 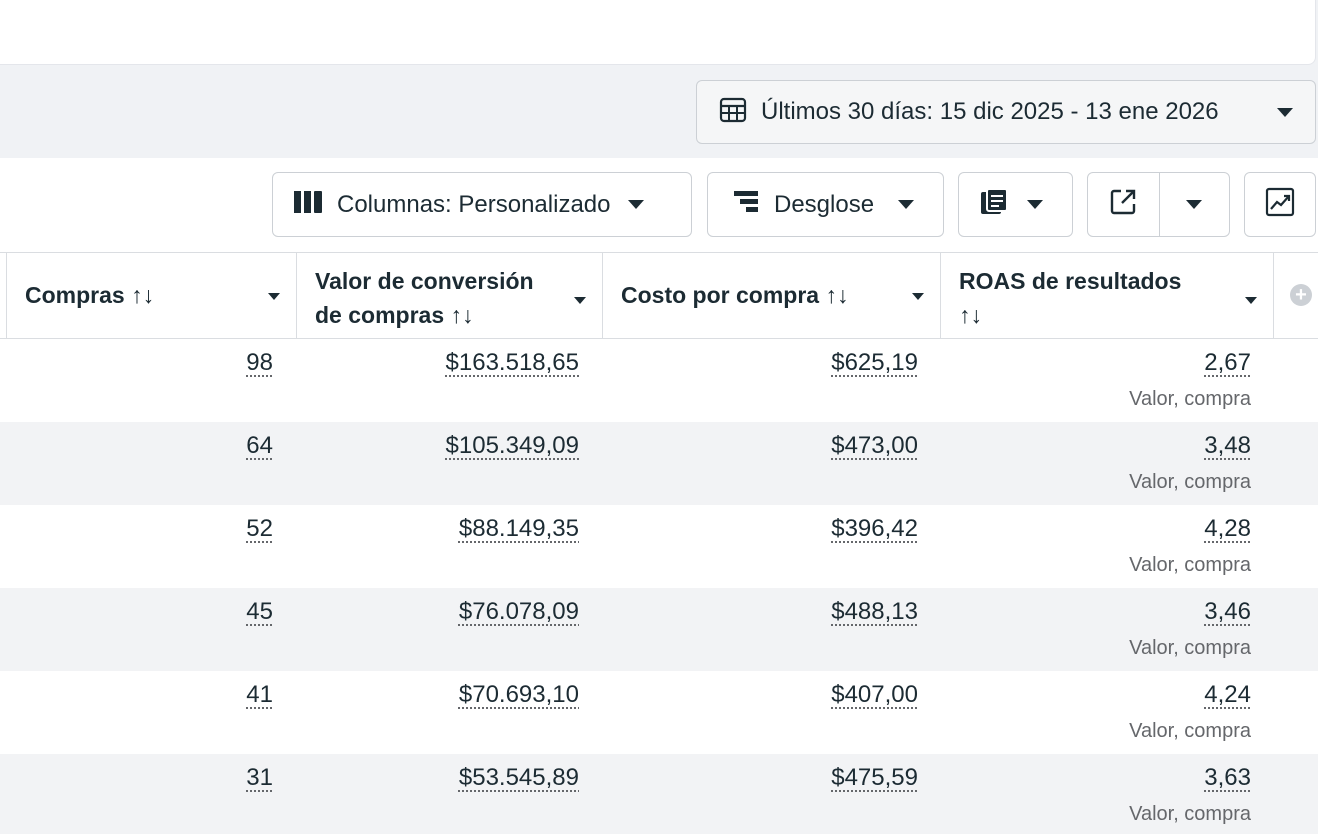 I want to click on header-roas: ROAS de resultados ↑↓, so click(x=1106, y=296).